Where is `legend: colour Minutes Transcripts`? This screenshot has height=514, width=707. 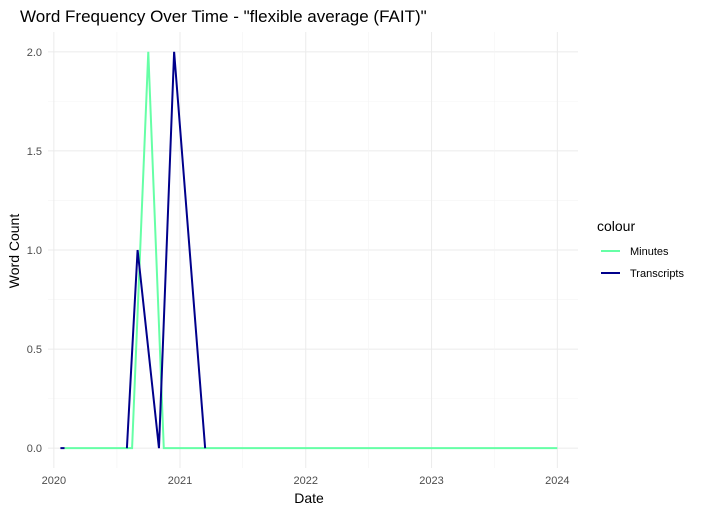 legend: colour Minutes Transcripts is located at coordinates (640, 249).